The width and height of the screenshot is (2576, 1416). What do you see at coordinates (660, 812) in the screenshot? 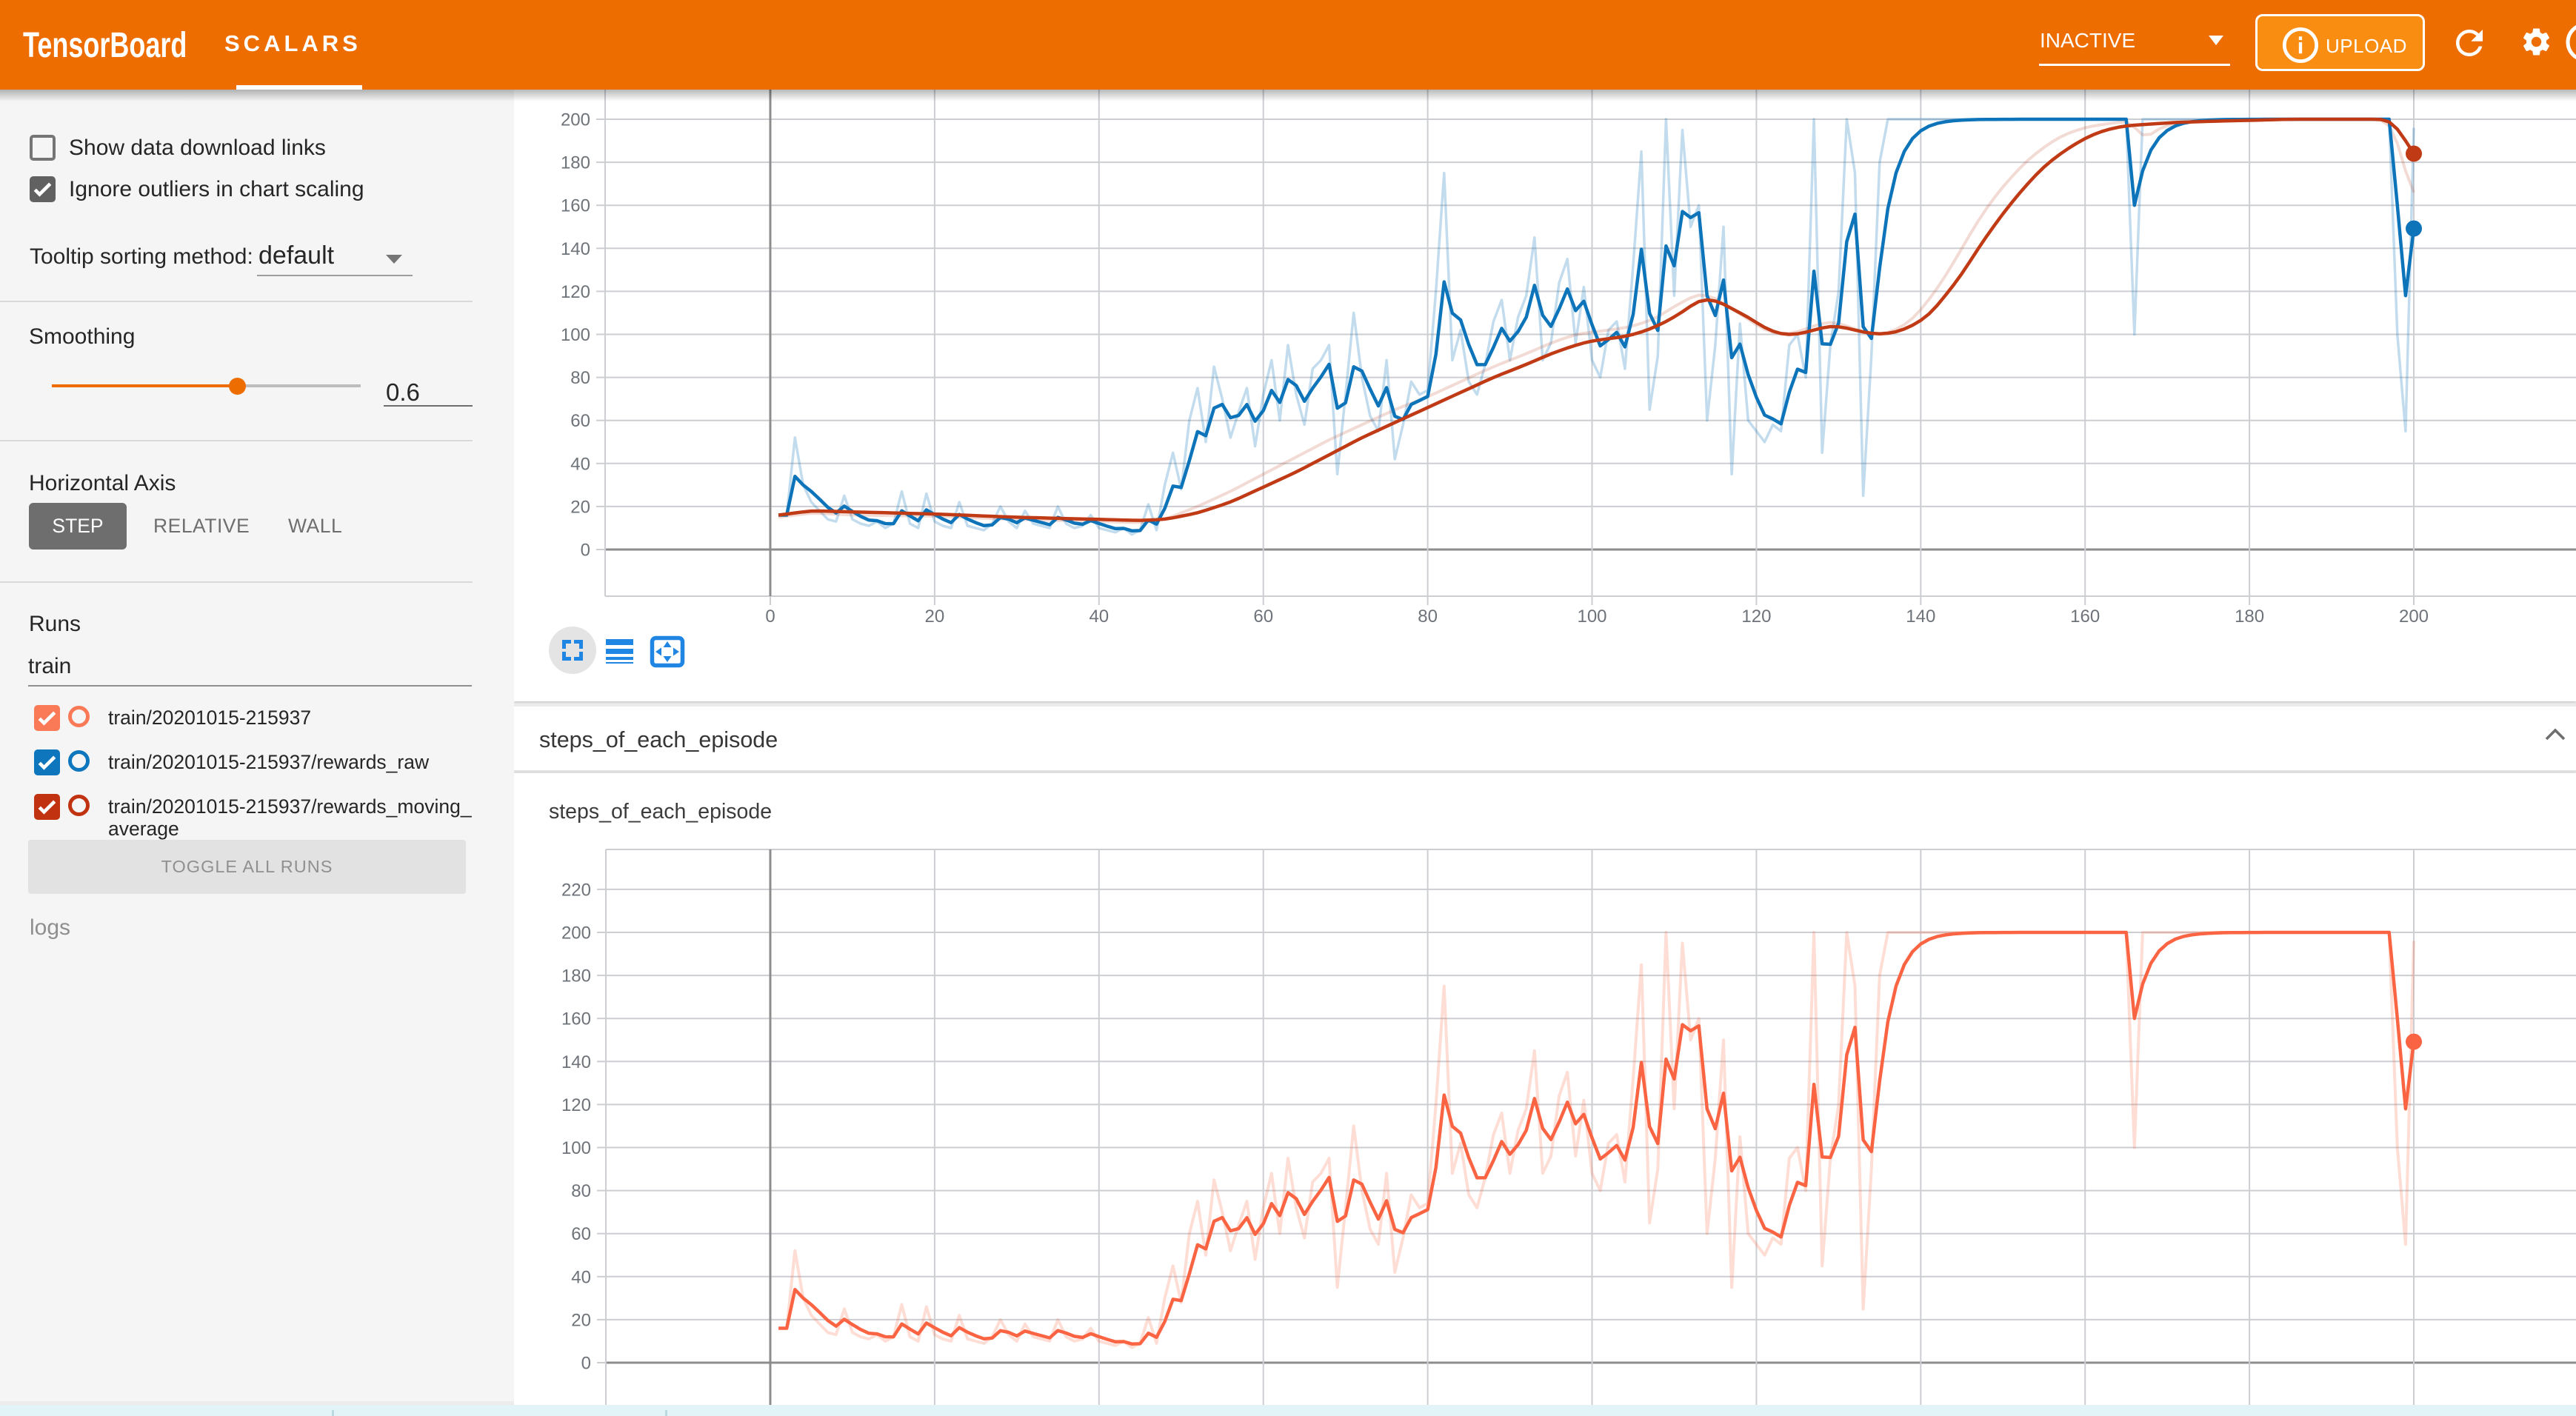
I see `svg-text: steps_of_each_episode` at bounding box center [660, 812].